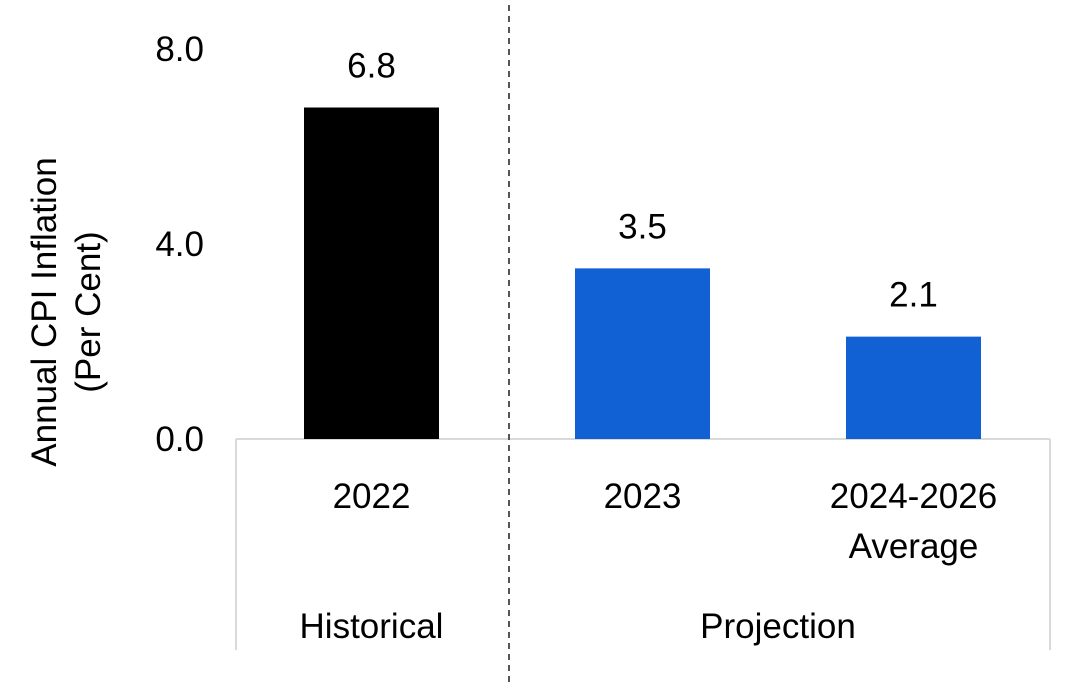 The width and height of the screenshot is (1066, 690). I want to click on group-label: Projection, so click(778, 626).